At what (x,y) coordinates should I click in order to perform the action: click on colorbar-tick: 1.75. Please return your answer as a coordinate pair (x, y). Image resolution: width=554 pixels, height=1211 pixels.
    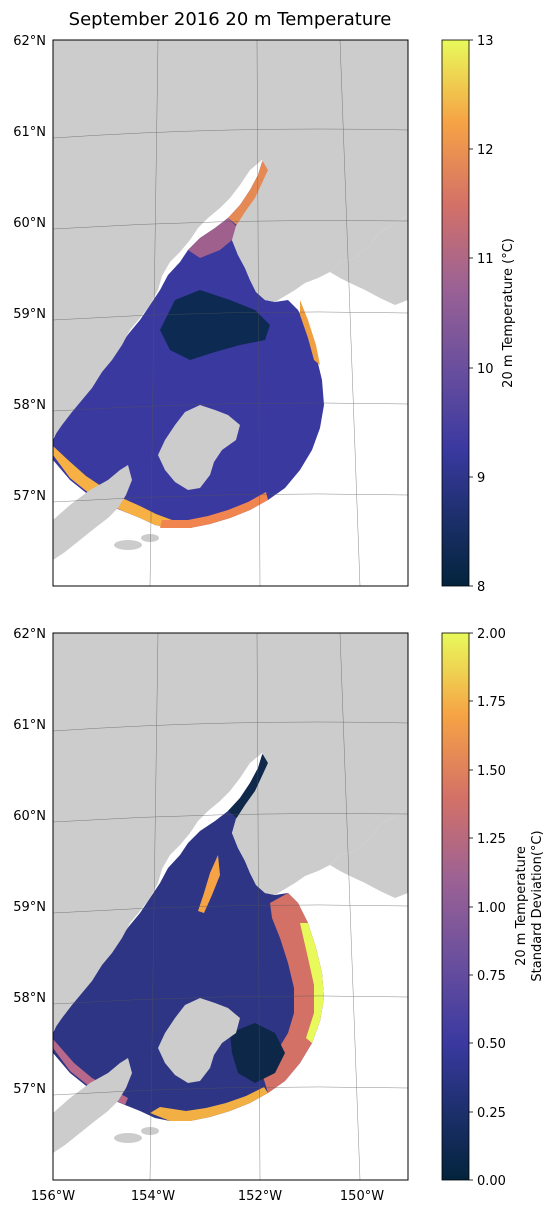
    Looking at the image, I should click on (491, 702).